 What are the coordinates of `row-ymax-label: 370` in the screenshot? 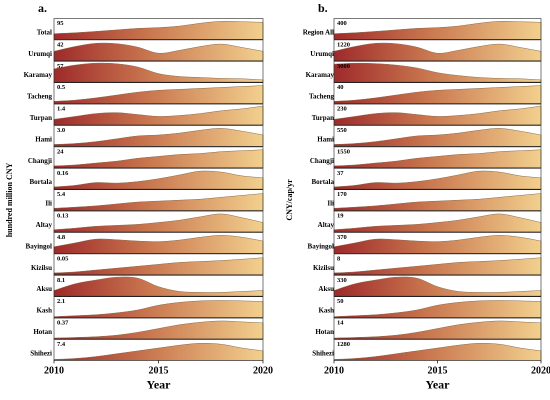 It's located at (342, 237).